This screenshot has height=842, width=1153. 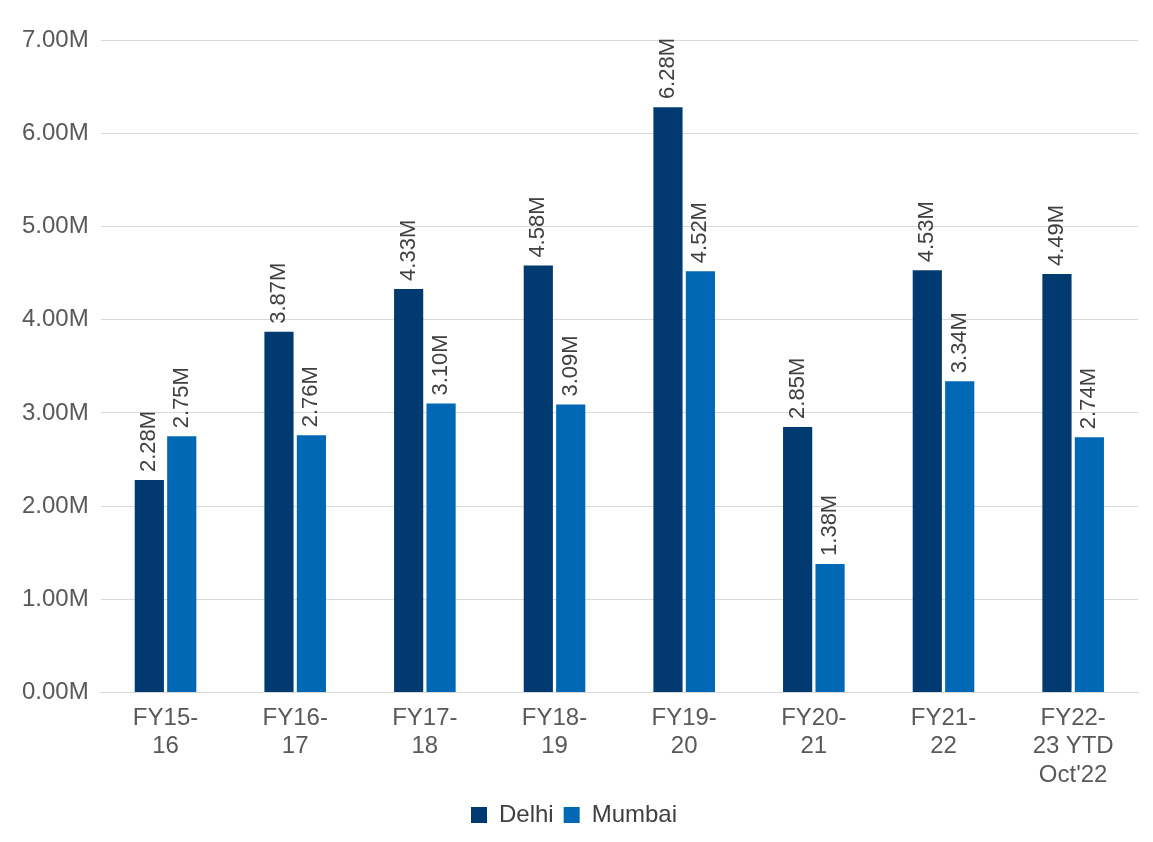 I want to click on data-label: 4.53M, so click(x=926, y=232).